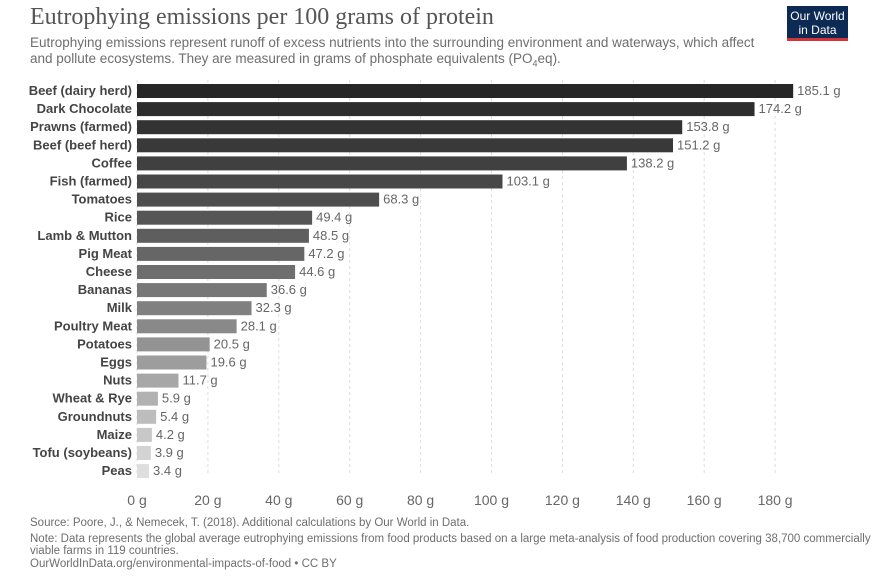 The height and width of the screenshot is (578, 886). I want to click on x-tick-label: 0 g, so click(136, 500).